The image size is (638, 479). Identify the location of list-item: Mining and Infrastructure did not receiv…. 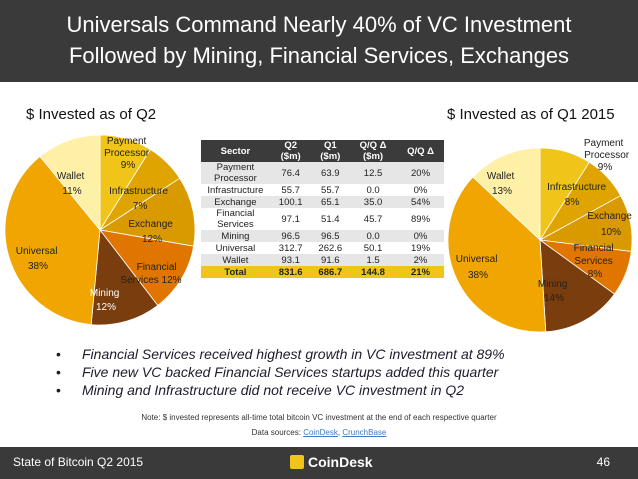
(280, 390).